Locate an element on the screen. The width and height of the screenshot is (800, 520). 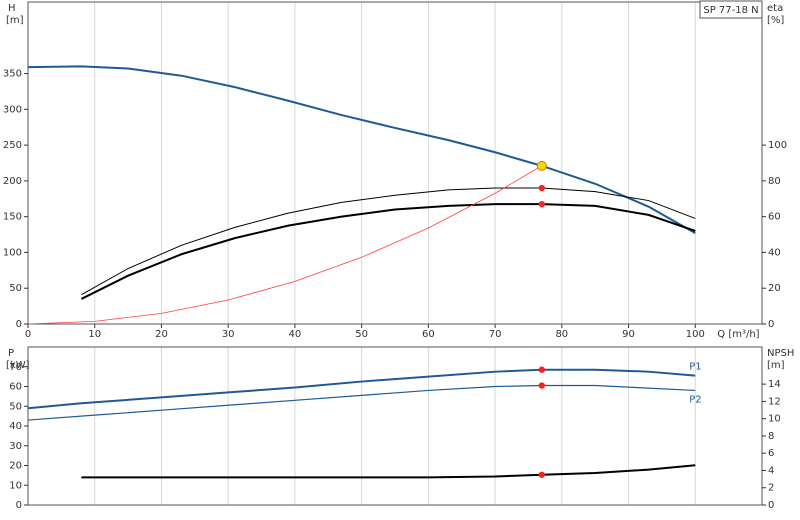
y2-tick-label: 12 is located at coordinates (774, 401).